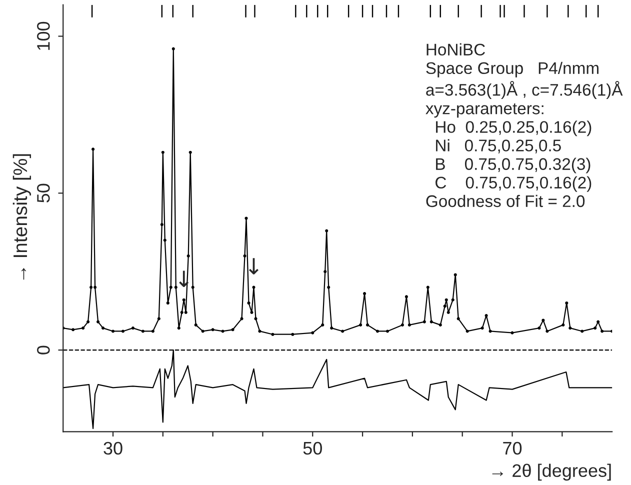 Image resolution: width=631 pixels, height=485 pixels. What do you see at coordinates (551, 472) in the screenshot?
I see `x-axis-title: → 2θ [degrees]` at bounding box center [551, 472].